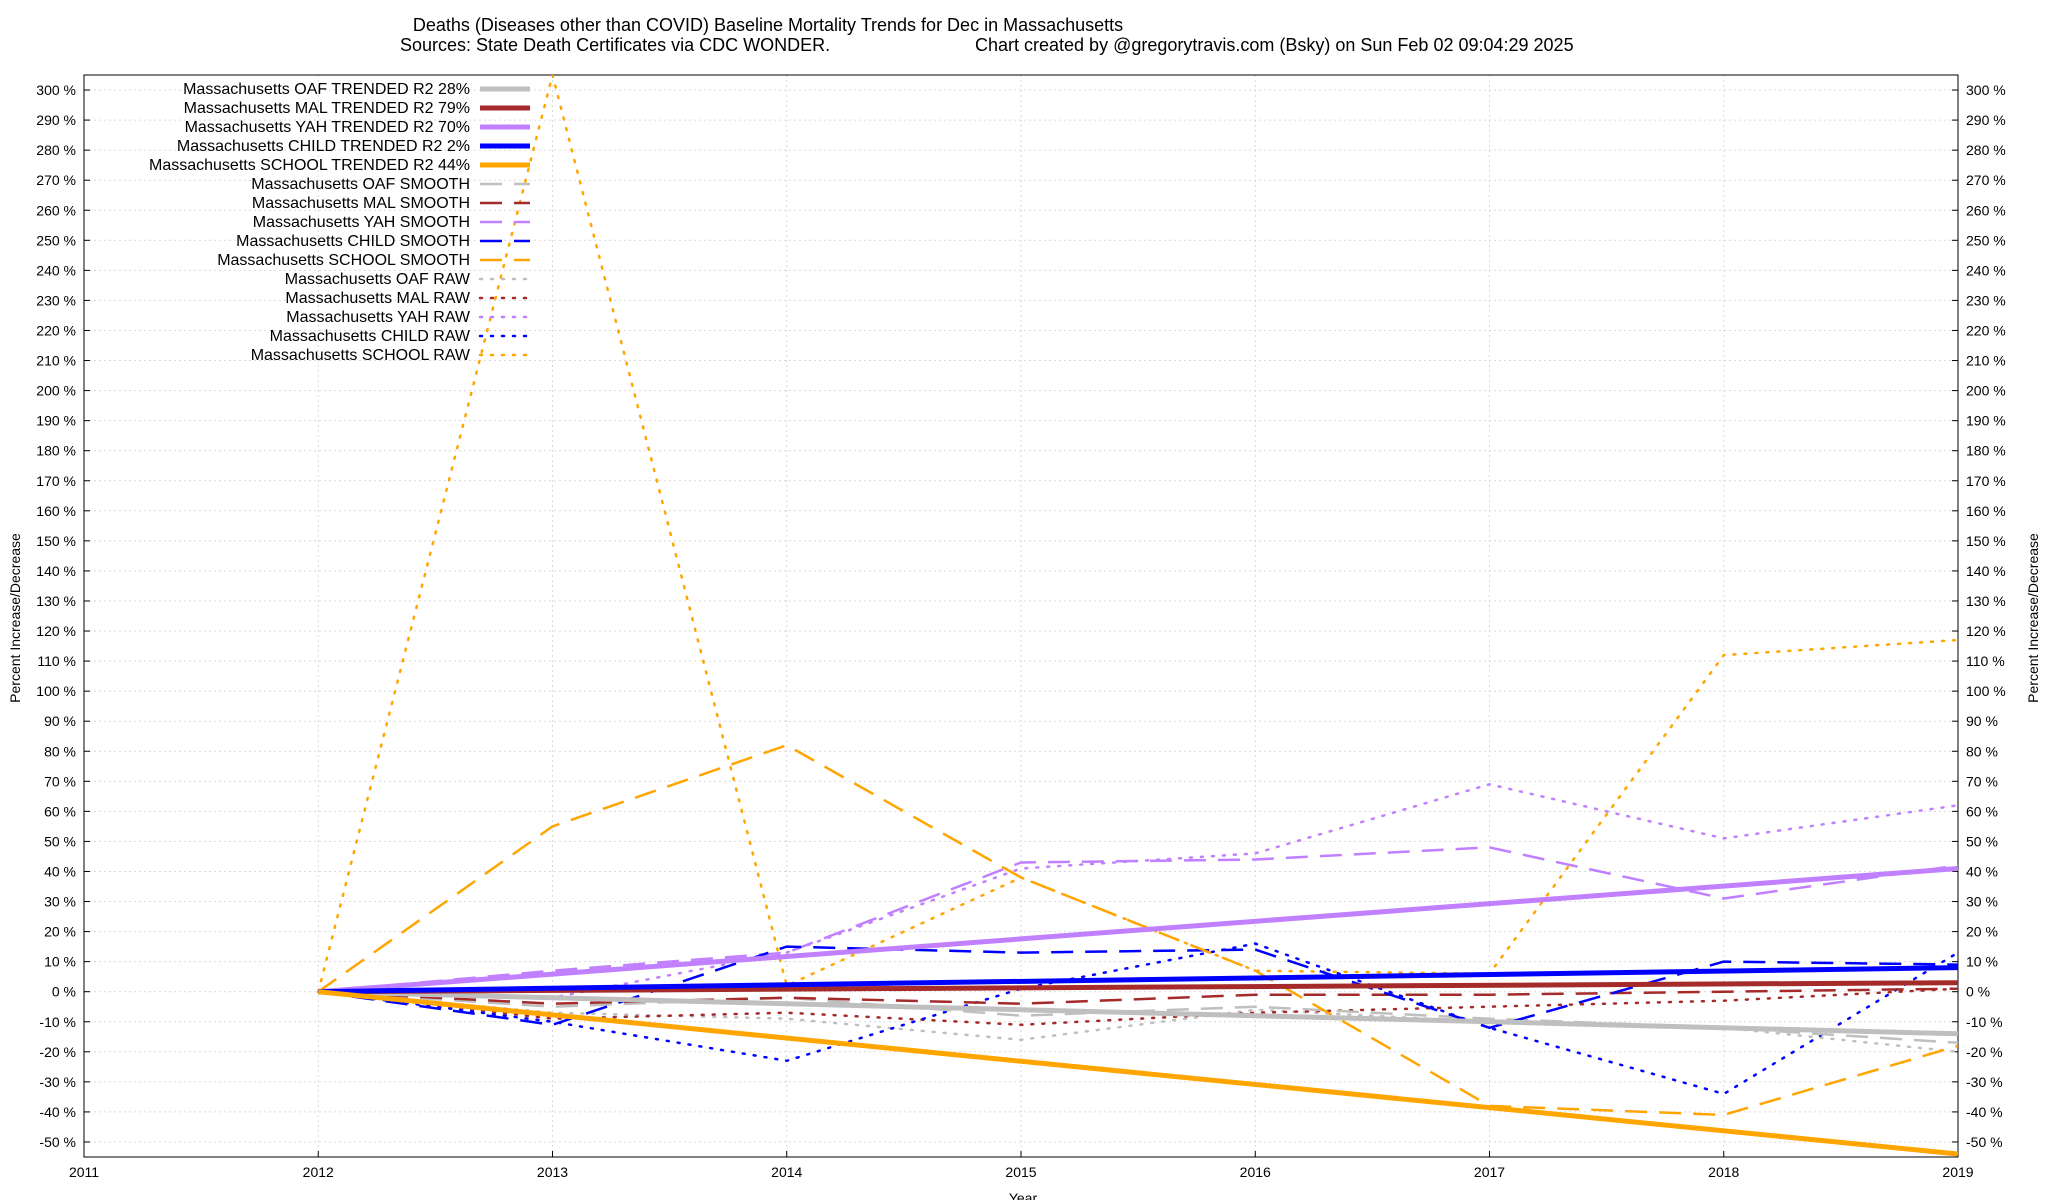  I want to click on series-line-massachusetts-yah-trended-r2-70pct, so click(1138, 930).